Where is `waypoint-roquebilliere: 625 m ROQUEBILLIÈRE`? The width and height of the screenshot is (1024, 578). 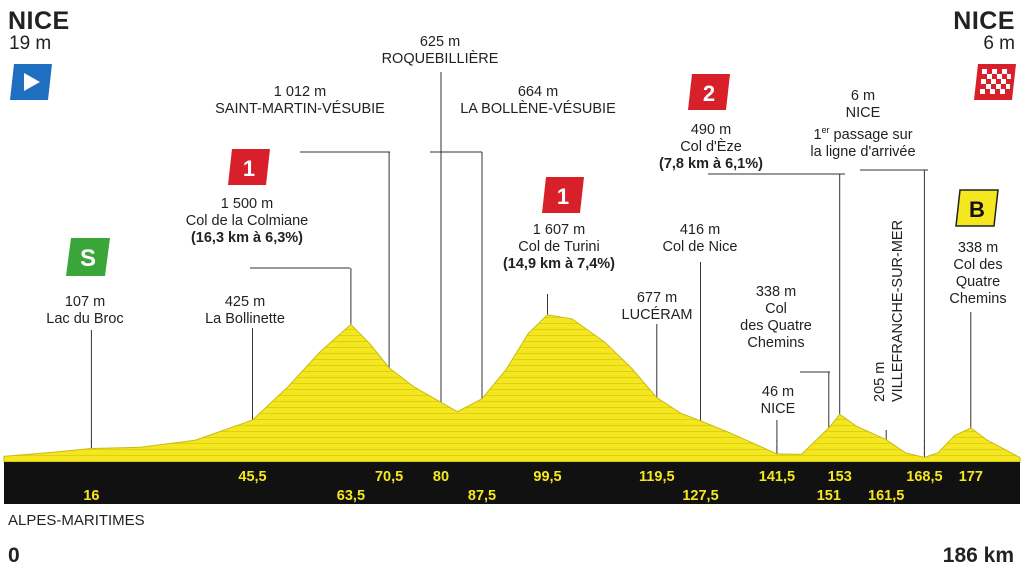 waypoint-roquebilliere: 625 m ROQUEBILLIÈRE is located at coordinates (440, 51).